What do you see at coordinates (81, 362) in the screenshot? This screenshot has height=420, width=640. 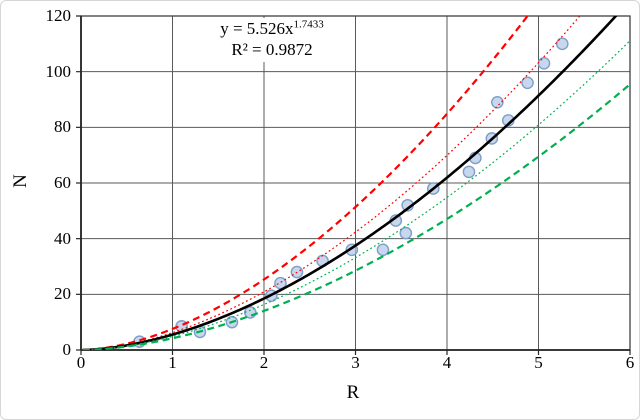 I see `x-tick-label: 0` at bounding box center [81, 362].